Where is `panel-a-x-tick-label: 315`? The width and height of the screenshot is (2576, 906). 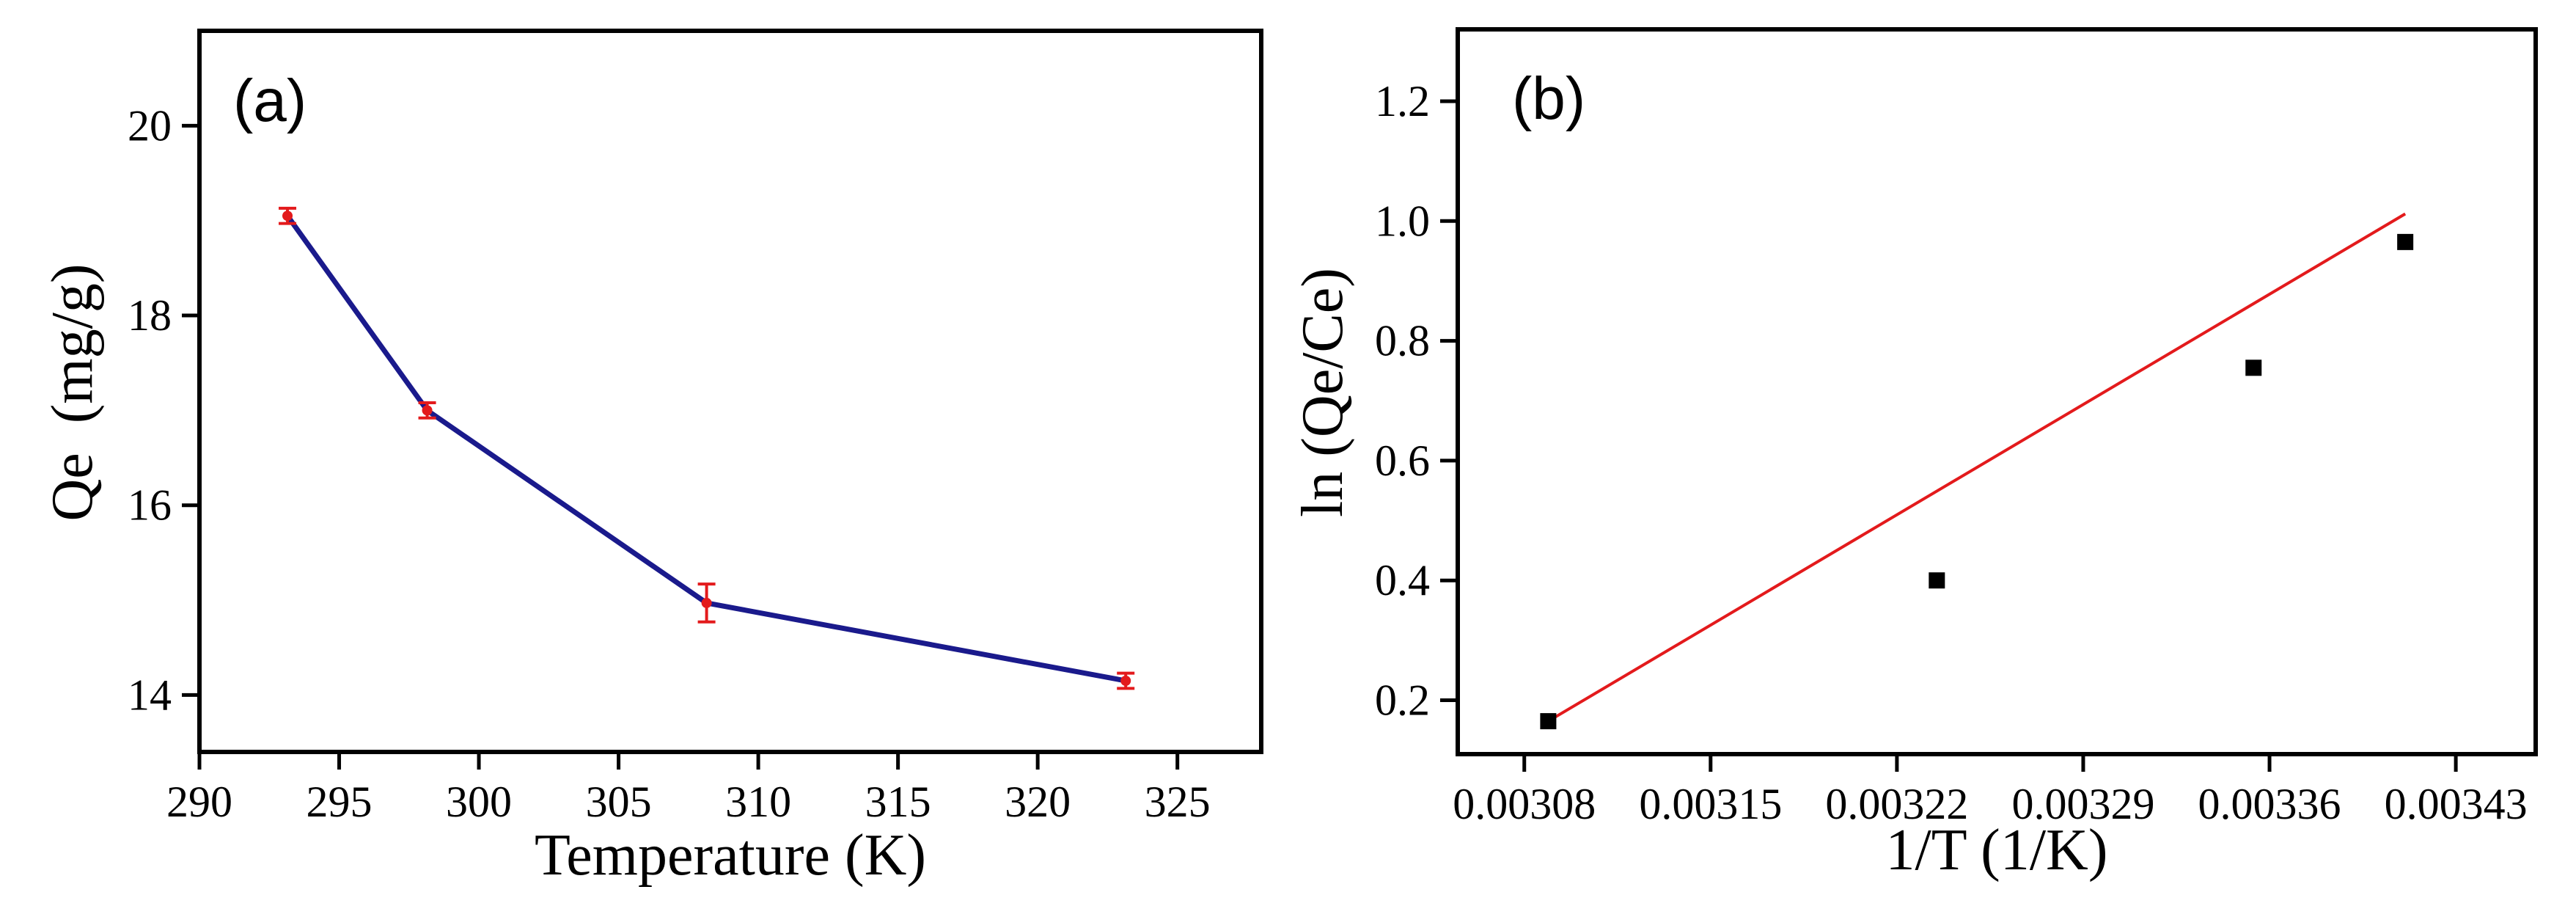
panel-a-x-tick-label: 315 is located at coordinates (898, 802).